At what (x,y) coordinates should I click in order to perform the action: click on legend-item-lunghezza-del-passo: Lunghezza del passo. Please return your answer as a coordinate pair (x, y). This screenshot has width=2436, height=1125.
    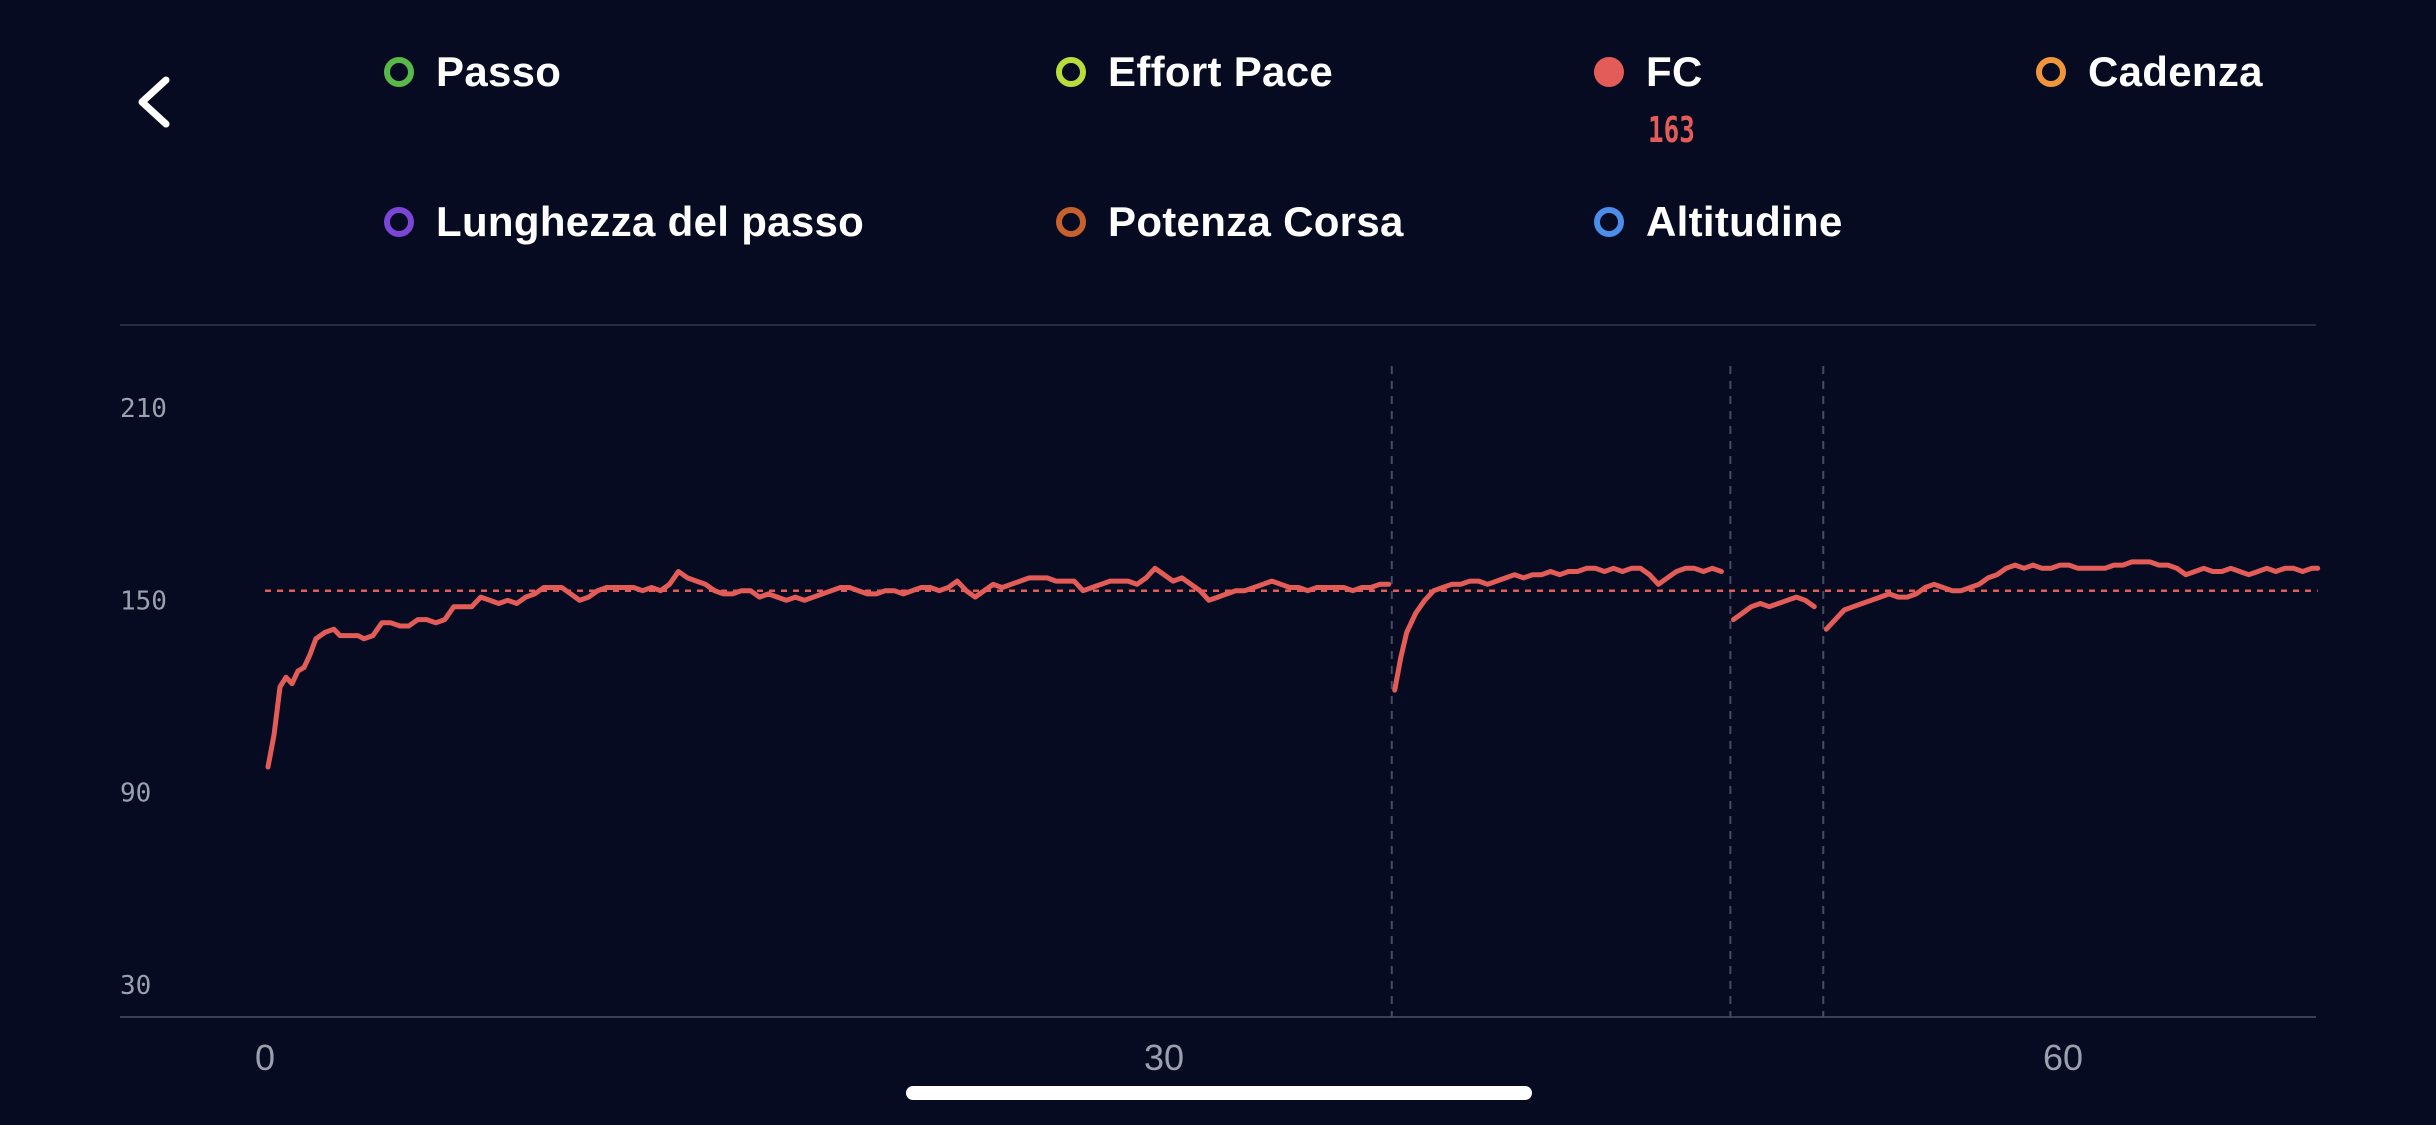
    Looking at the image, I should click on (624, 222).